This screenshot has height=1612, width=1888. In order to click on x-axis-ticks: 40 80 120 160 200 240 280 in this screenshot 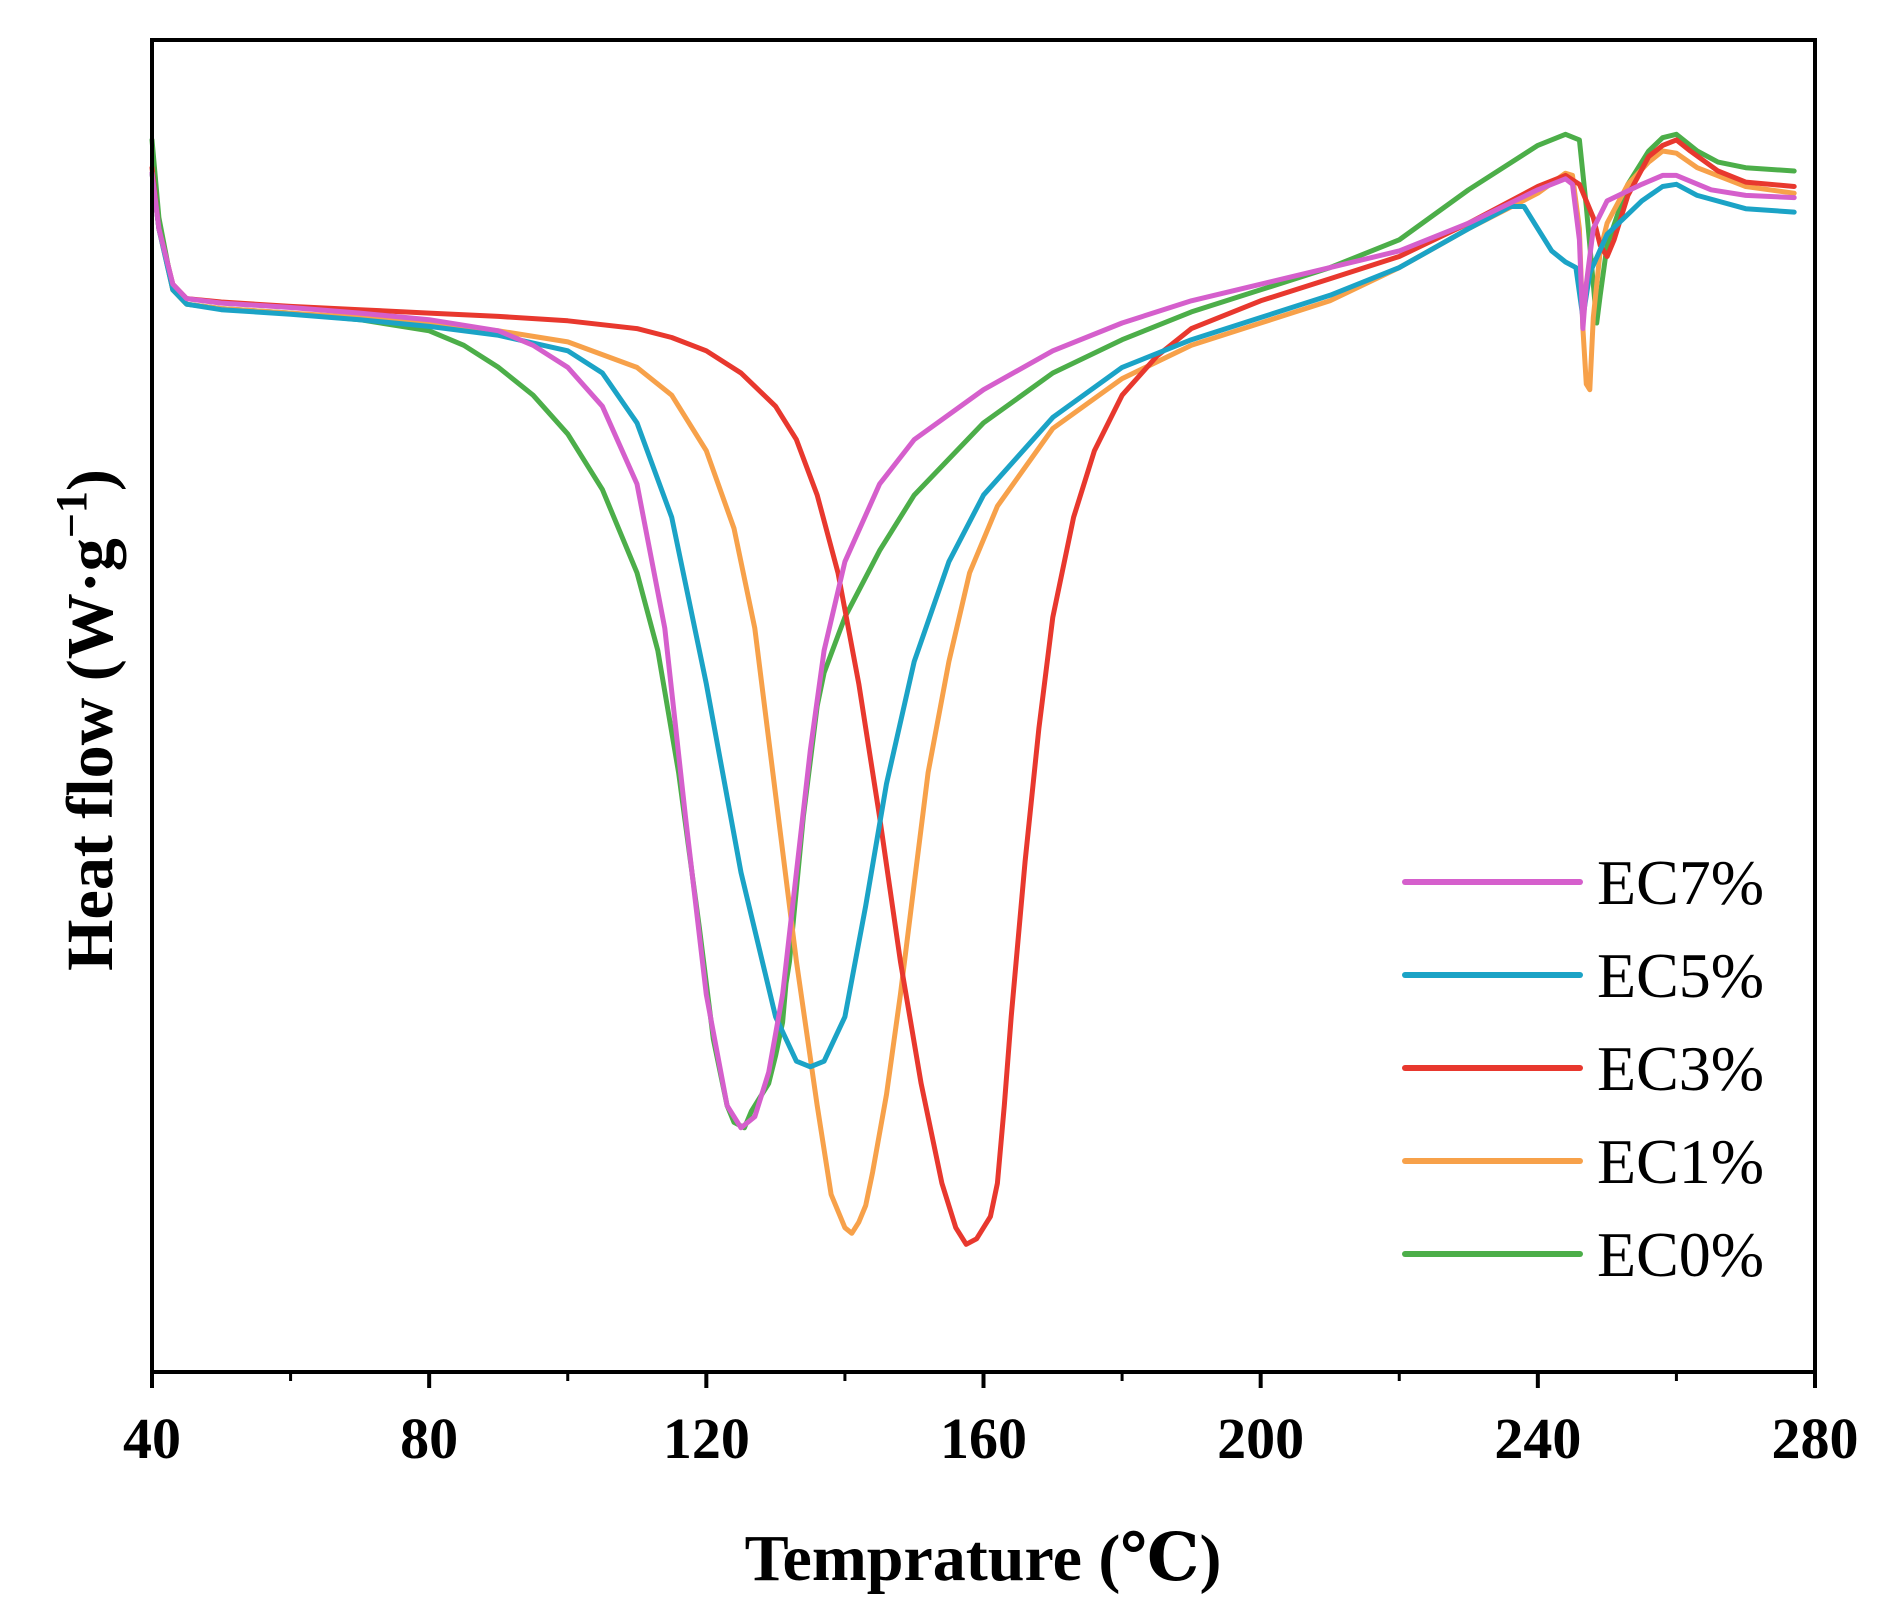, I will do `click(991, 1421)`.